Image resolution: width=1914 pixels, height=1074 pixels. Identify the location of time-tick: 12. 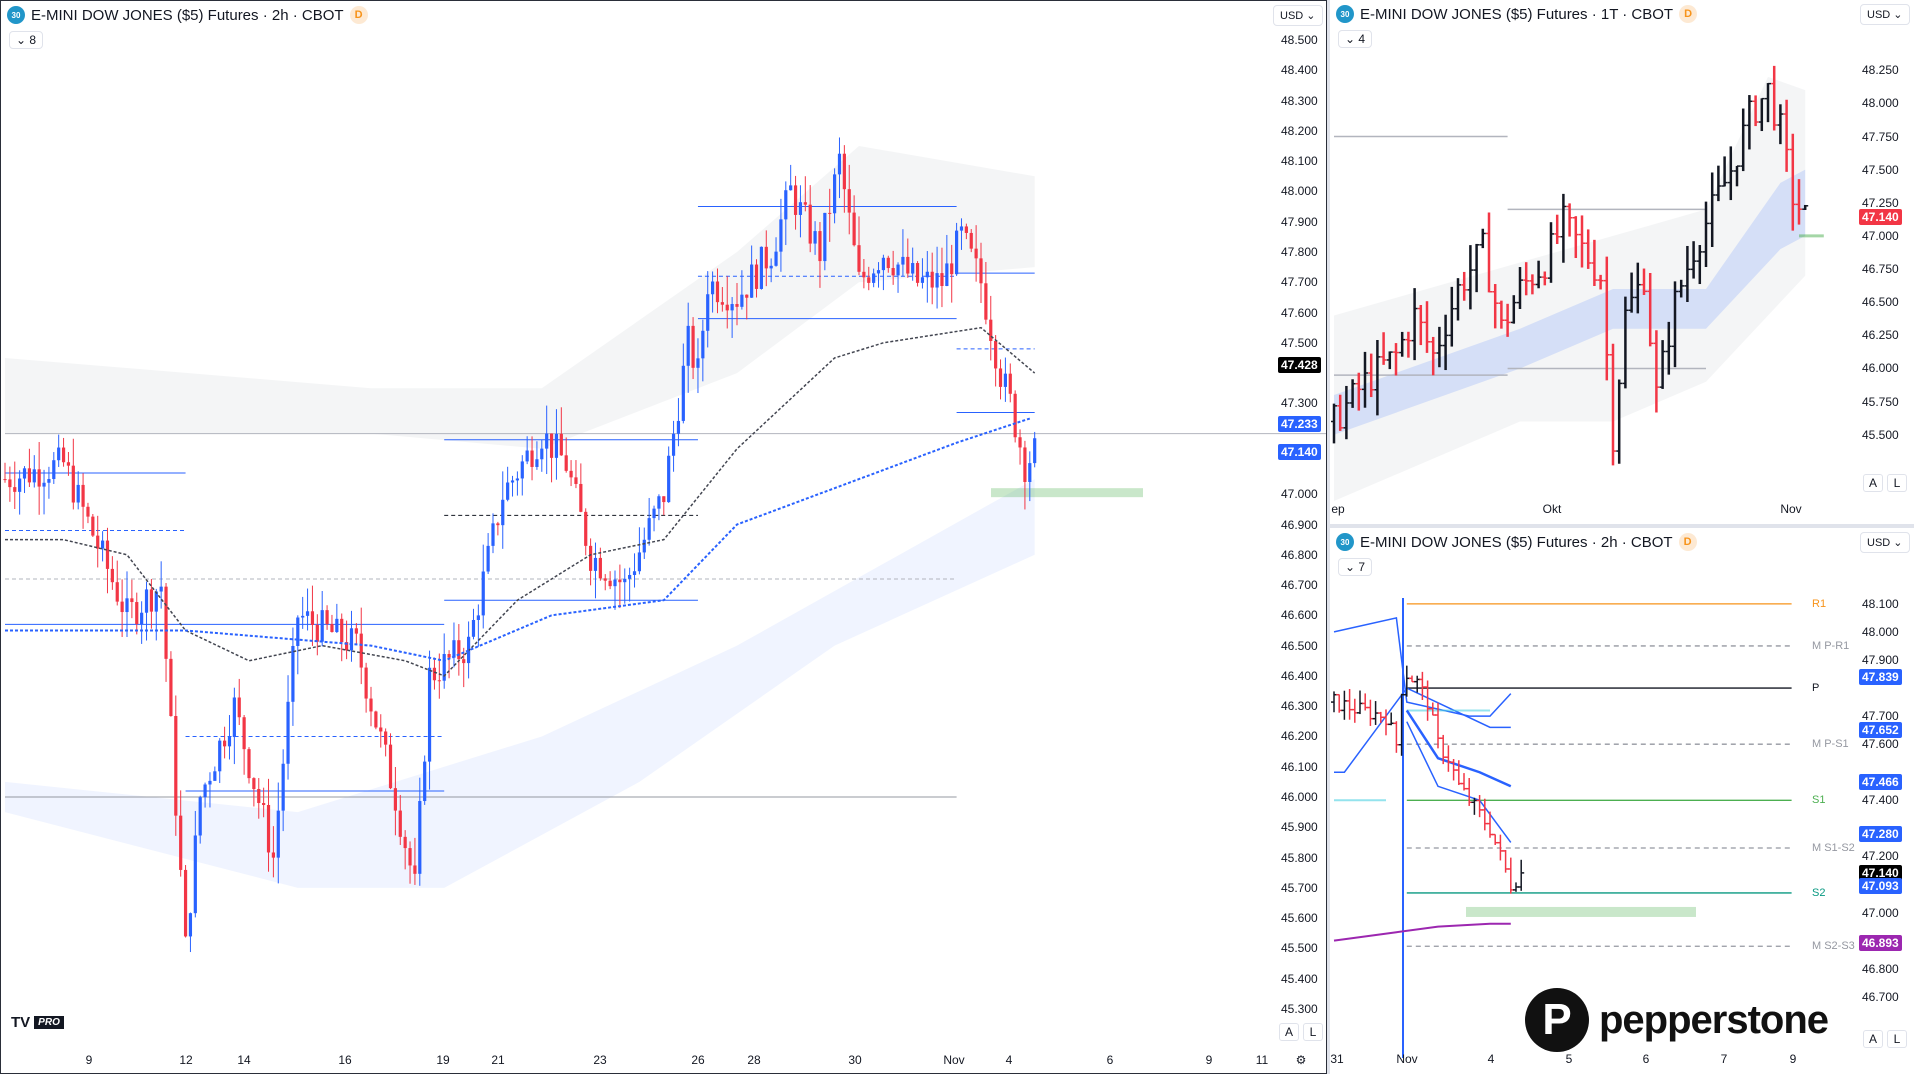
(186, 1060).